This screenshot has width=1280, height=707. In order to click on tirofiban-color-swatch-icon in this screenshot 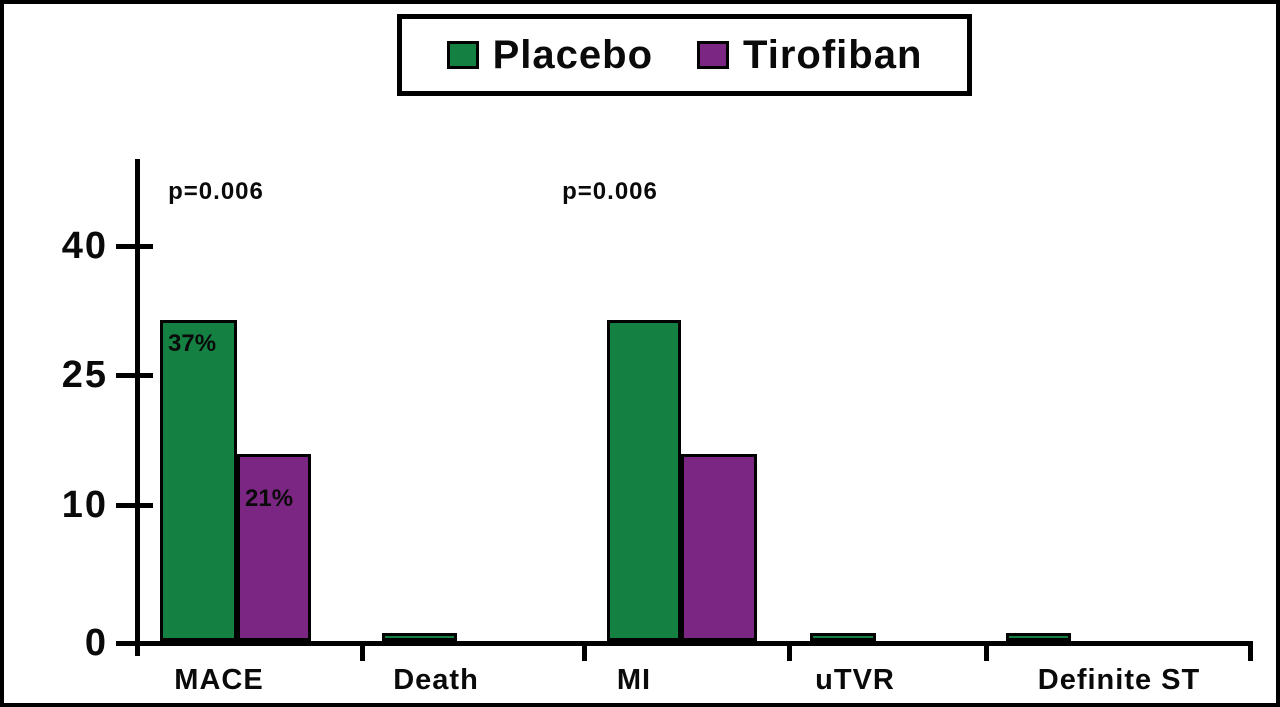, I will do `click(713, 55)`.